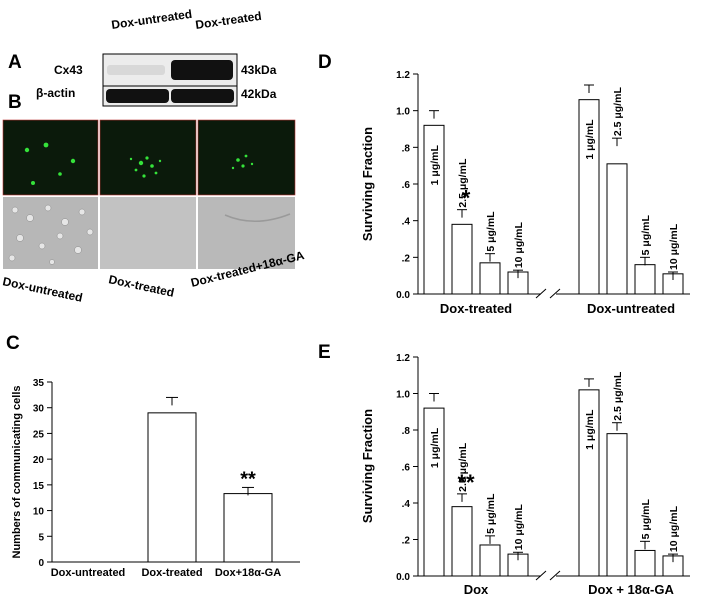 This screenshot has width=705, height=600. What do you see at coordinates (228, 20) in the screenshot?
I see `blot-col-header: Dox-treated` at bounding box center [228, 20].